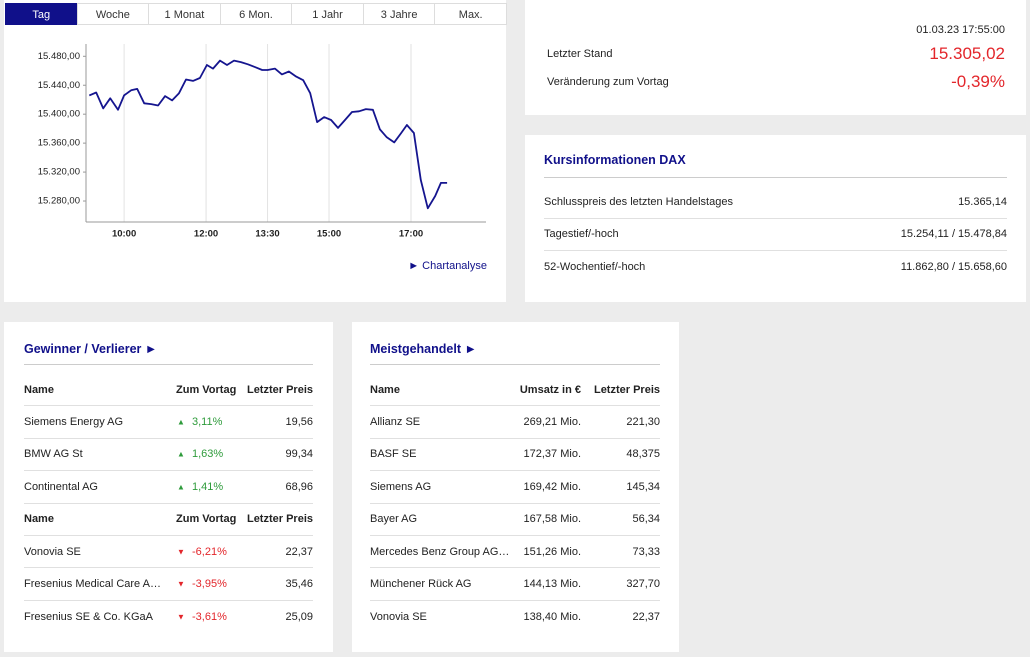  What do you see at coordinates (208, 486) in the screenshot?
I see `change-value: 1,41%` at bounding box center [208, 486].